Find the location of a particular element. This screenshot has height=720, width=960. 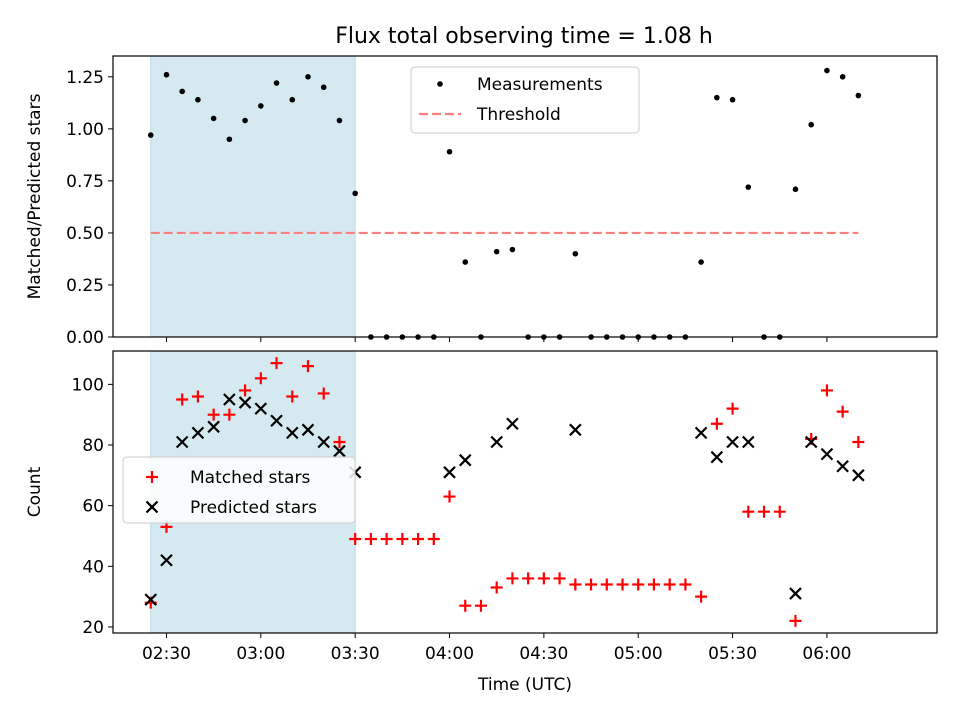

y-tick-label: 100 is located at coordinates (88, 385).